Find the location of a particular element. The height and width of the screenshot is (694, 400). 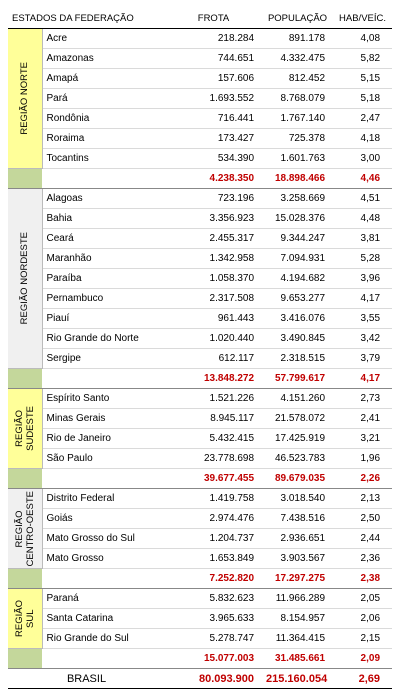

total-value: 17.297.275 is located at coordinates (298, 578).